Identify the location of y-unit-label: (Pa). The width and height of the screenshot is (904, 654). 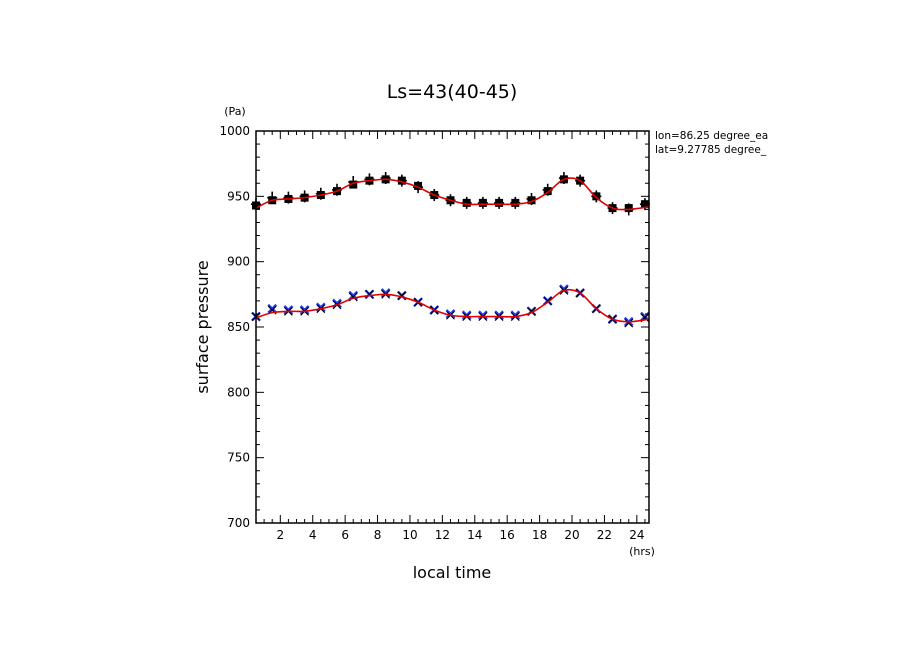
(234, 111).